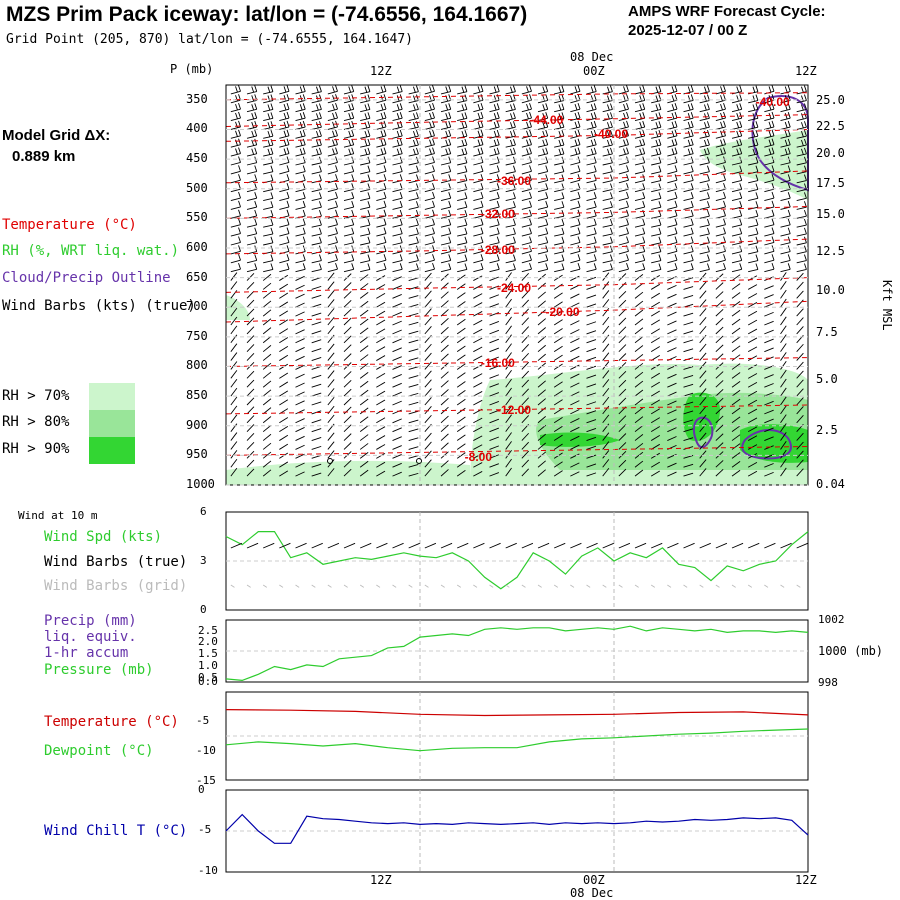 This screenshot has height=900, width=900. Describe the element at coordinates (381, 71) in the screenshot. I see `top-tick-12z-a: 12Z` at that location.